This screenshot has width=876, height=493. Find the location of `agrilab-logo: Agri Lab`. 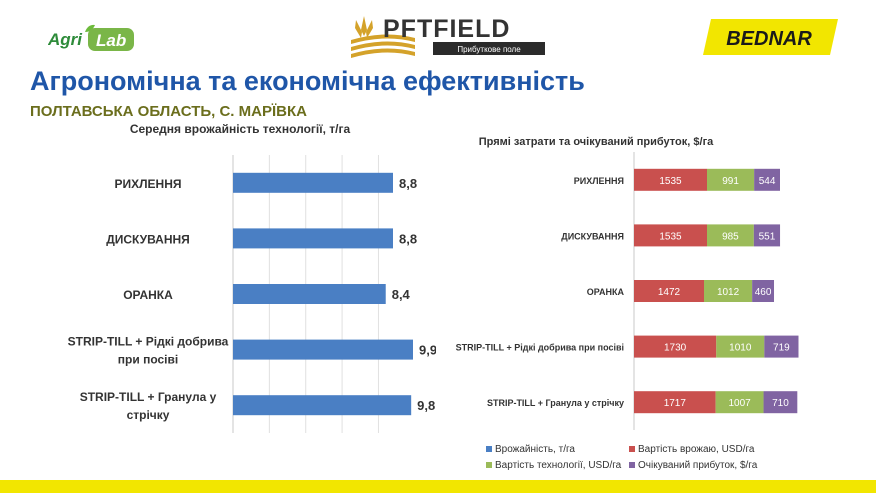

agrilab-logo: Agri Lab is located at coordinates (92, 37).